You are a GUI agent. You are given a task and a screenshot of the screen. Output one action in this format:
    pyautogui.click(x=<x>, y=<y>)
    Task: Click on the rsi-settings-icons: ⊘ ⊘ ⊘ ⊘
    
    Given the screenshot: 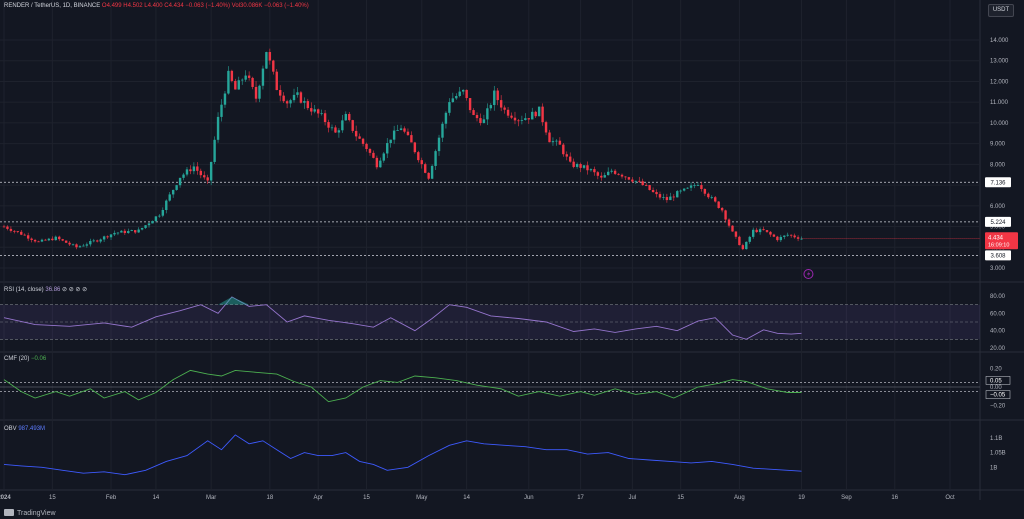 What is the action you would take?
    pyautogui.click(x=75, y=290)
    